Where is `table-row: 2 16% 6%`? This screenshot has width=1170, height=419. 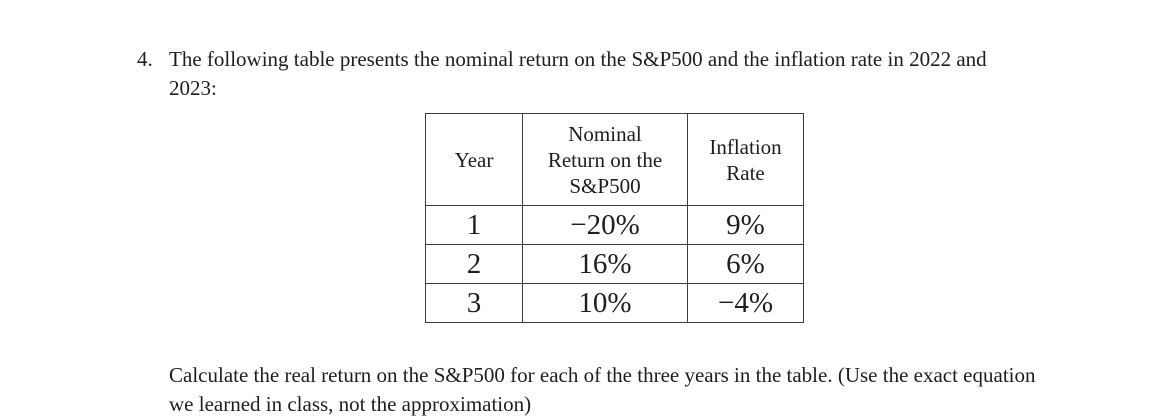 table-row: 2 16% 6% is located at coordinates (614, 264).